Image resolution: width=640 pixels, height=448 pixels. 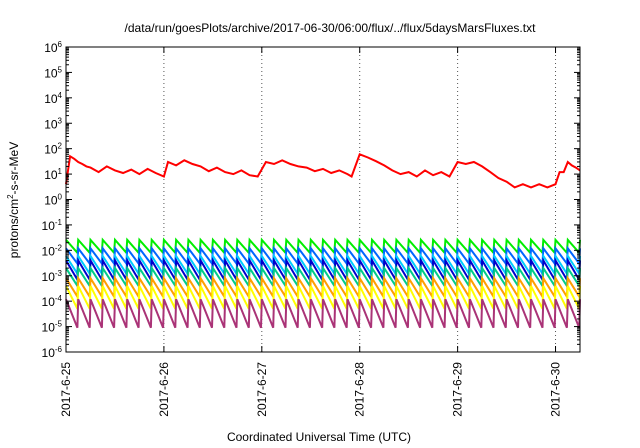 I want to click on y-axis-label: protons/cm2-s-sr-MeV, so click(x=13, y=200).